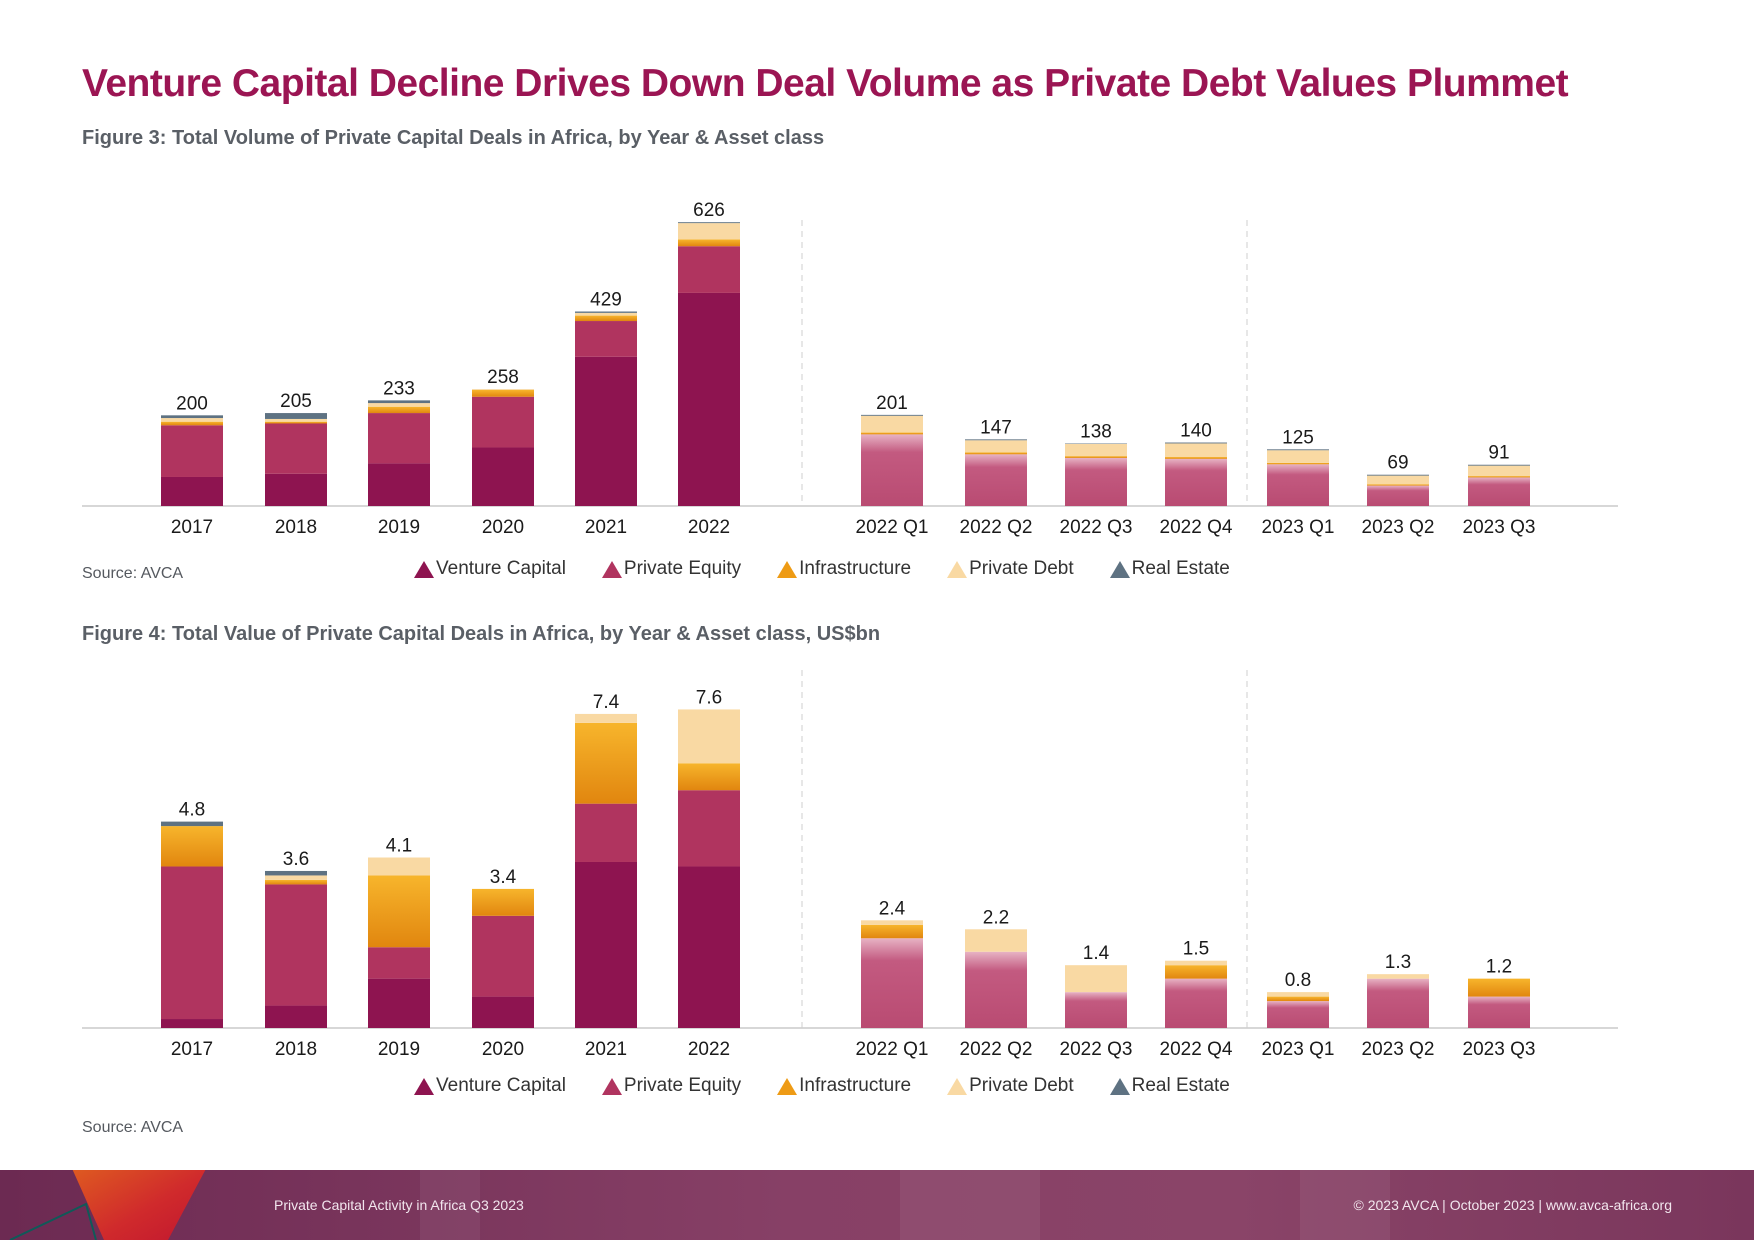  What do you see at coordinates (892, 424) in the screenshot?
I see `bar-segment-private-debt-2022-q1` at bounding box center [892, 424].